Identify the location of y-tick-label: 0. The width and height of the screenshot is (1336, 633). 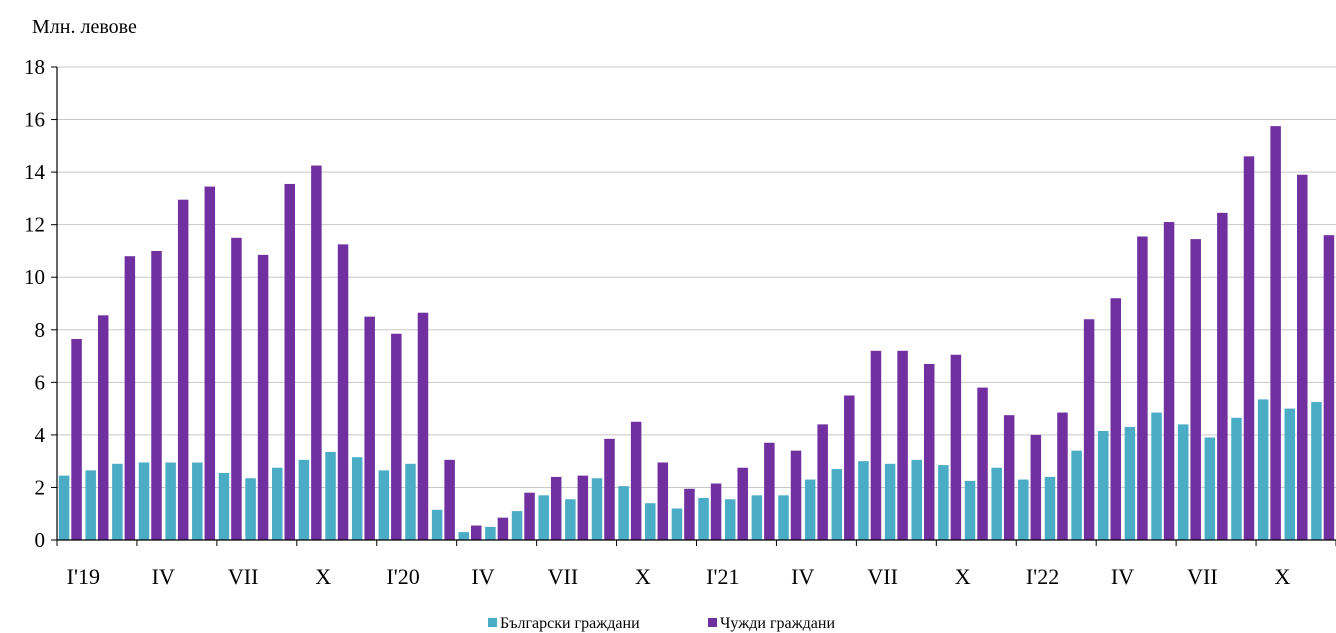
(40, 540).